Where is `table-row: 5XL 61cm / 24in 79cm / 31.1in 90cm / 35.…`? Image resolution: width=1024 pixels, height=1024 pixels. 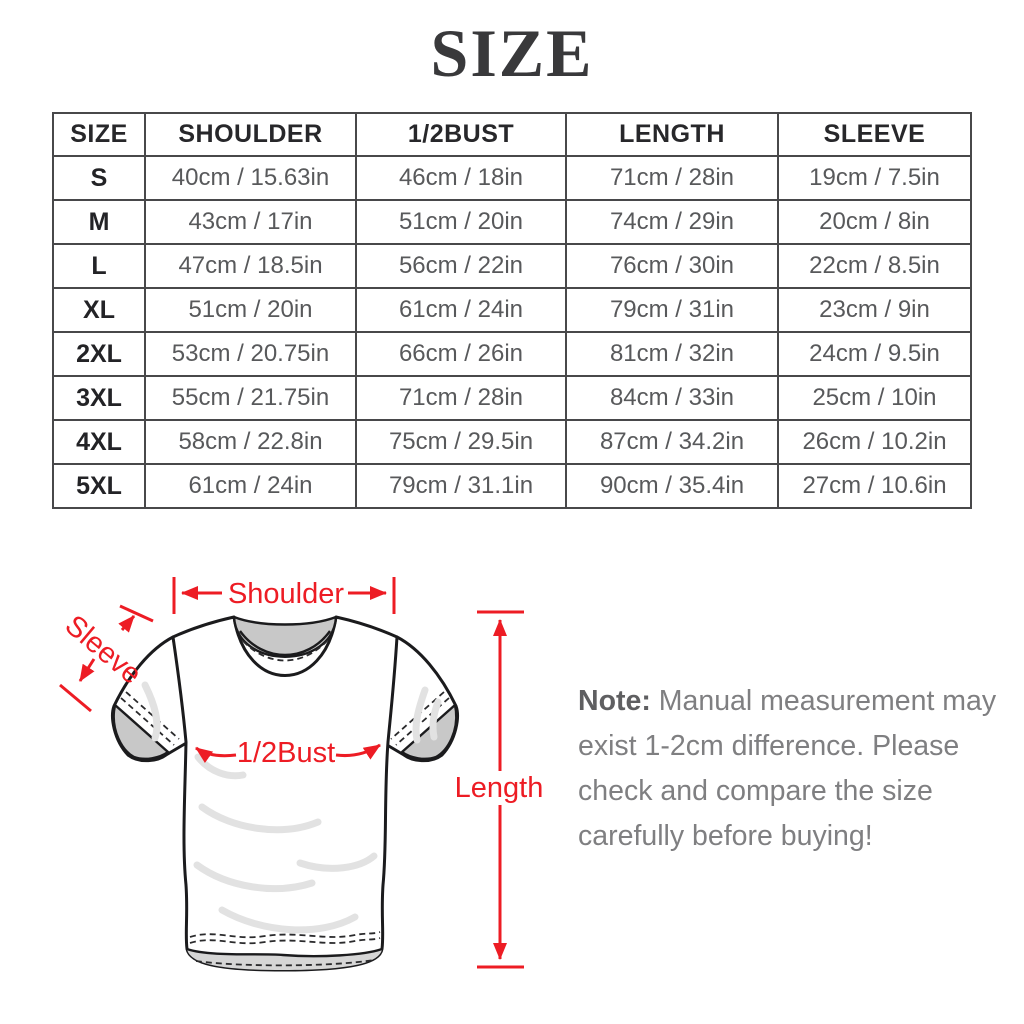 table-row: 5XL 61cm / 24in 79cm / 31.1in 90cm / 35.… is located at coordinates (512, 486).